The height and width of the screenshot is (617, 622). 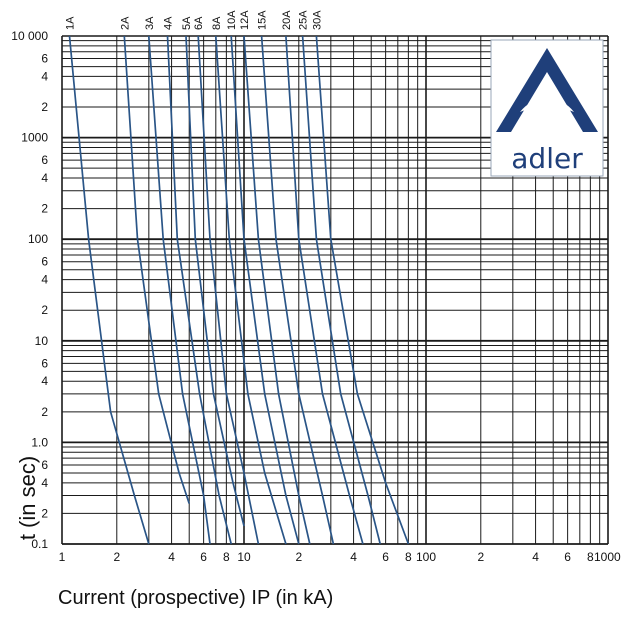 I want to click on x-axis-label: Current (prospective) IP (in kA), so click(x=195, y=598).